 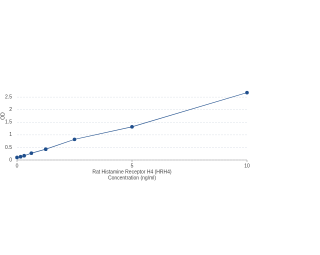 What do you see at coordinates (10, 110) in the screenshot?
I see `y-tick-label: 2` at bounding box center [10, 110].